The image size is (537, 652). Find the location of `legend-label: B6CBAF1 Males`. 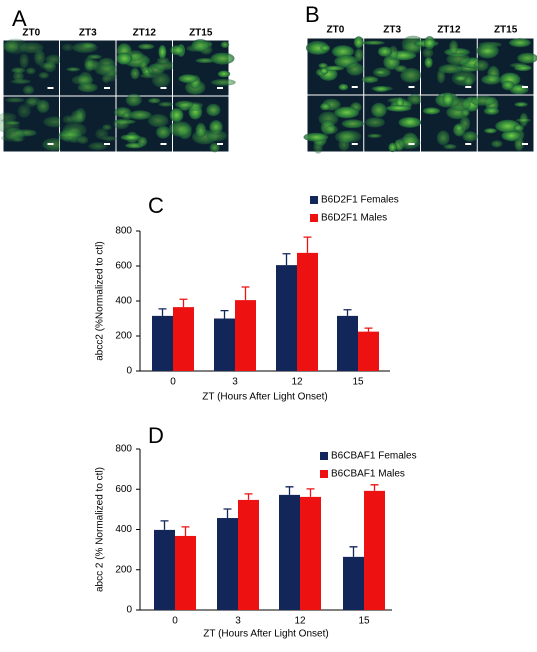

legend-label: B6CBAF1 Males is located at coordinates (368, 474).